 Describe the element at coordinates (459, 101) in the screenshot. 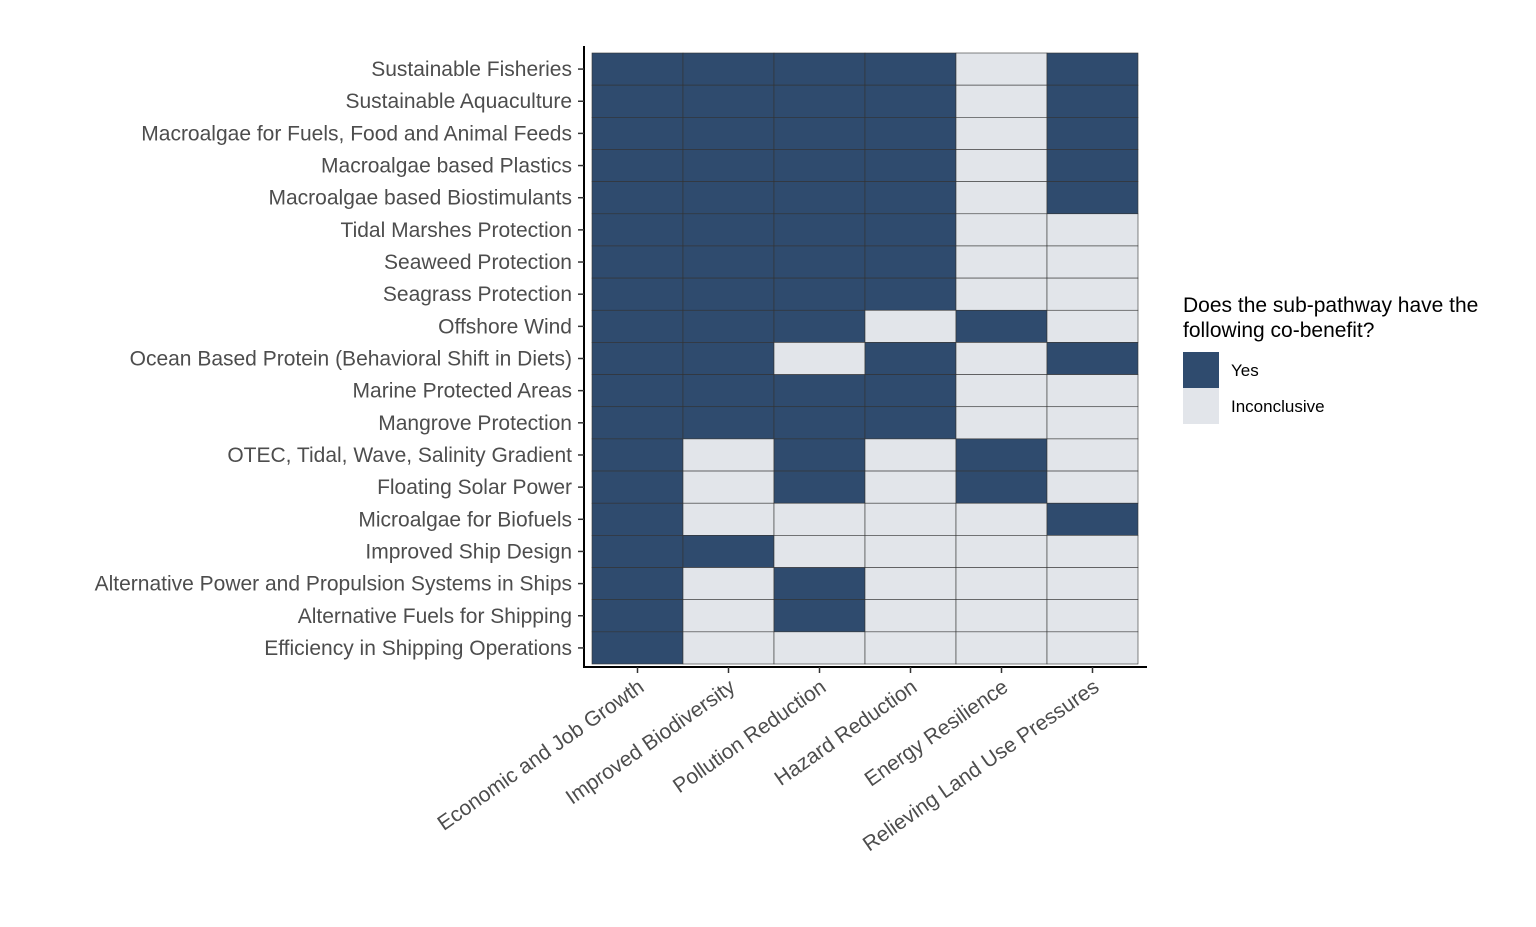

I see `y-tick-label: Sustainable Aquaculture` at that location.